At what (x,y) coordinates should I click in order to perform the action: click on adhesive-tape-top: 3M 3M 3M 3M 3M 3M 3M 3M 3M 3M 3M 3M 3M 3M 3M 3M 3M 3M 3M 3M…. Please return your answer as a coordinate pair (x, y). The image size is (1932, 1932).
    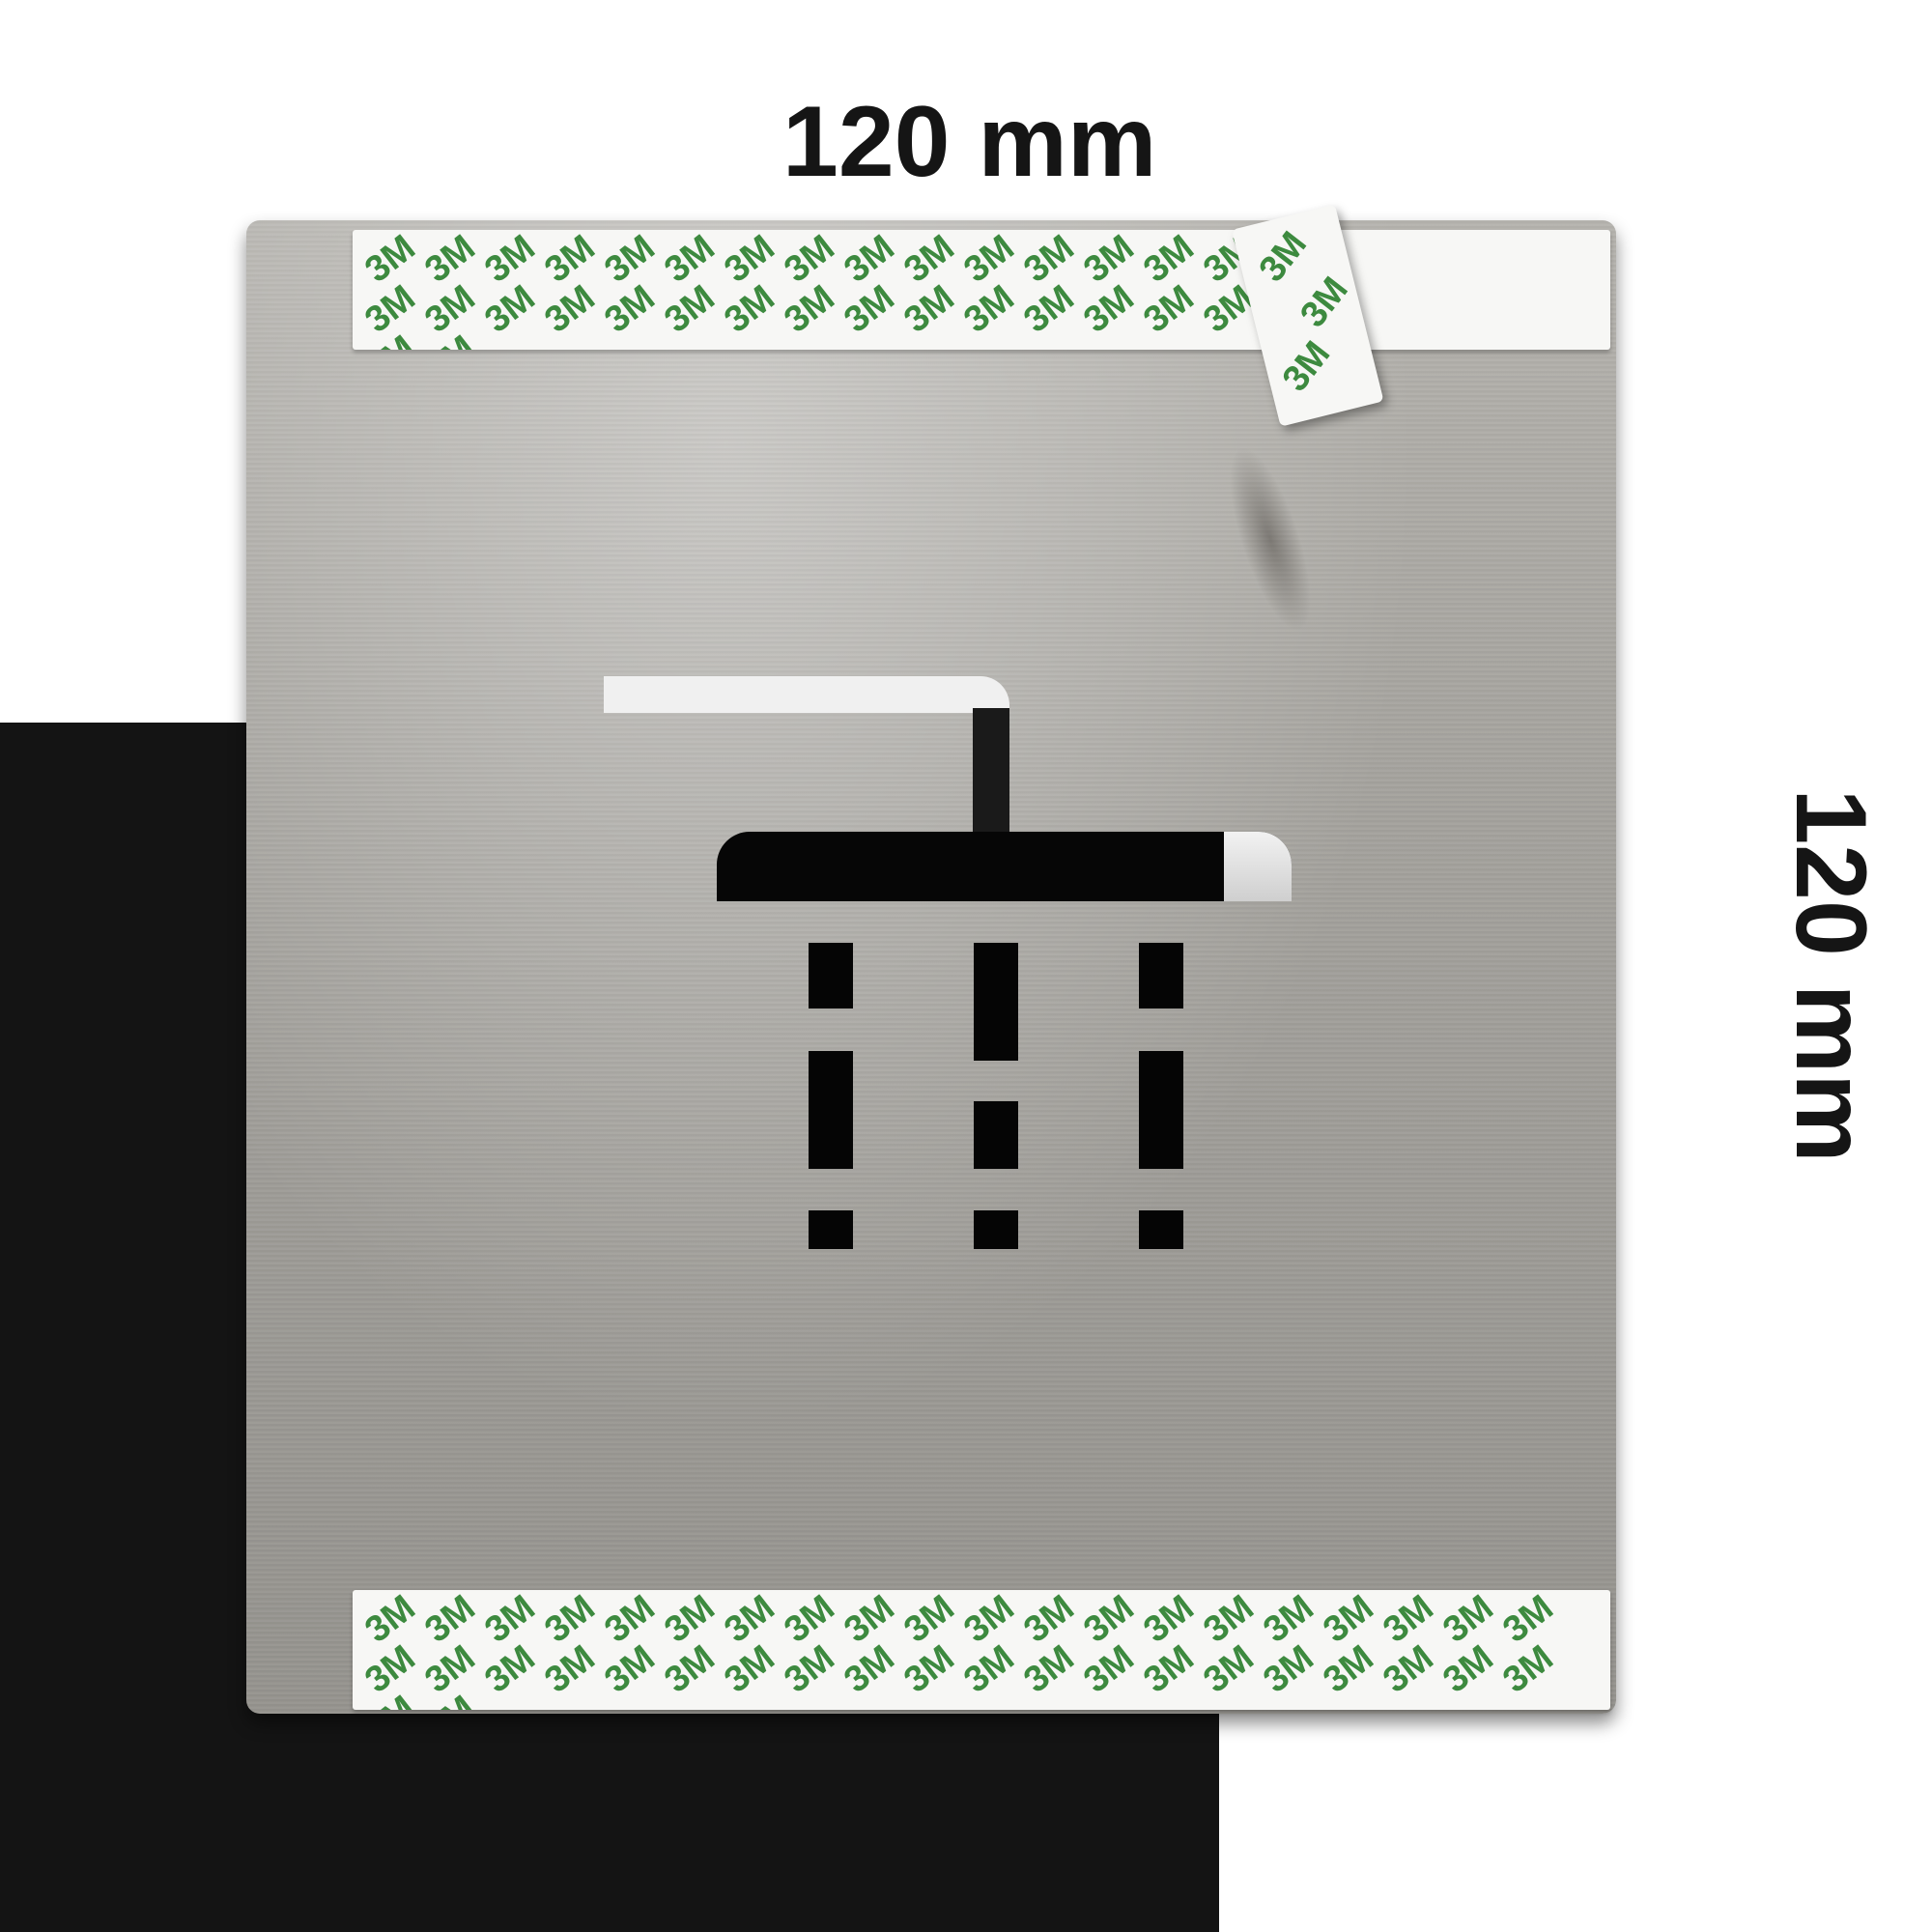
    Looking at the image, I should click on (981, 290).